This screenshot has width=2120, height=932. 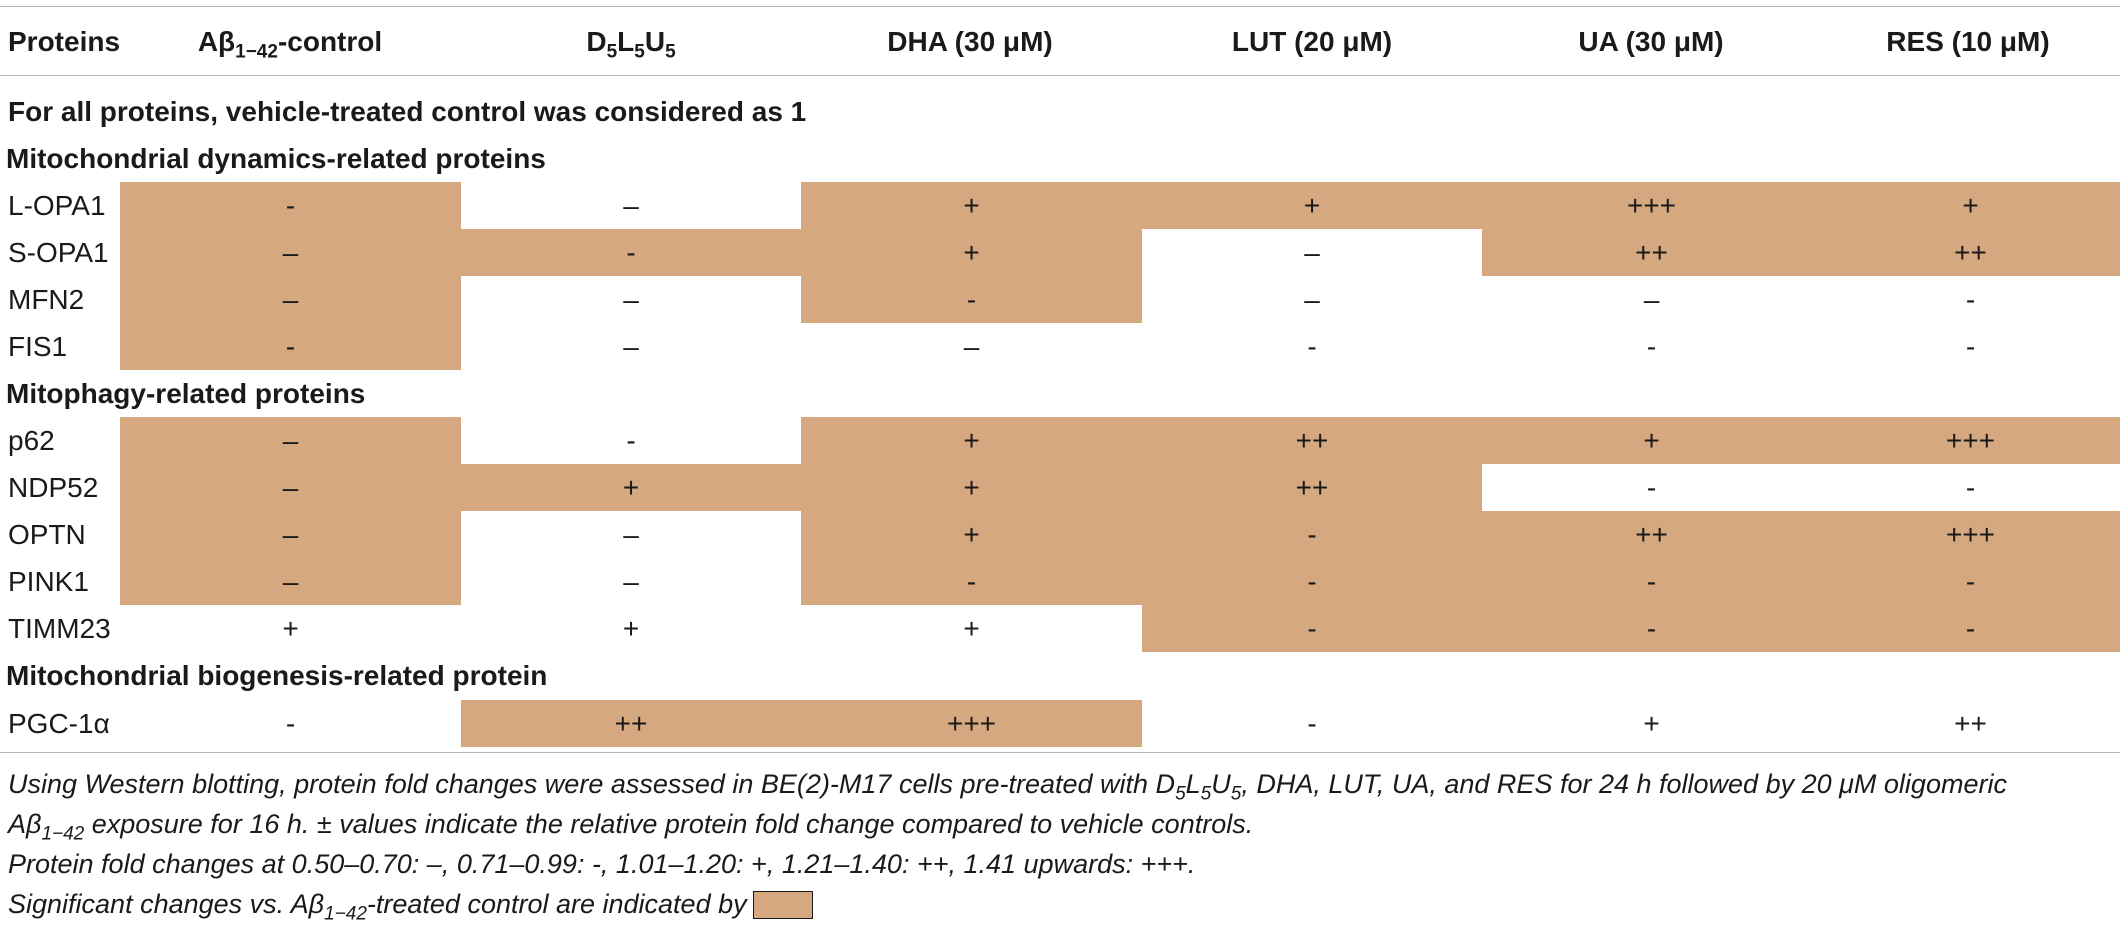 What do you see at coordinates (290, 44) in the screenshot?
I see `header-ab-control: Aβ1−42-control` at bounding box center [290, 44].